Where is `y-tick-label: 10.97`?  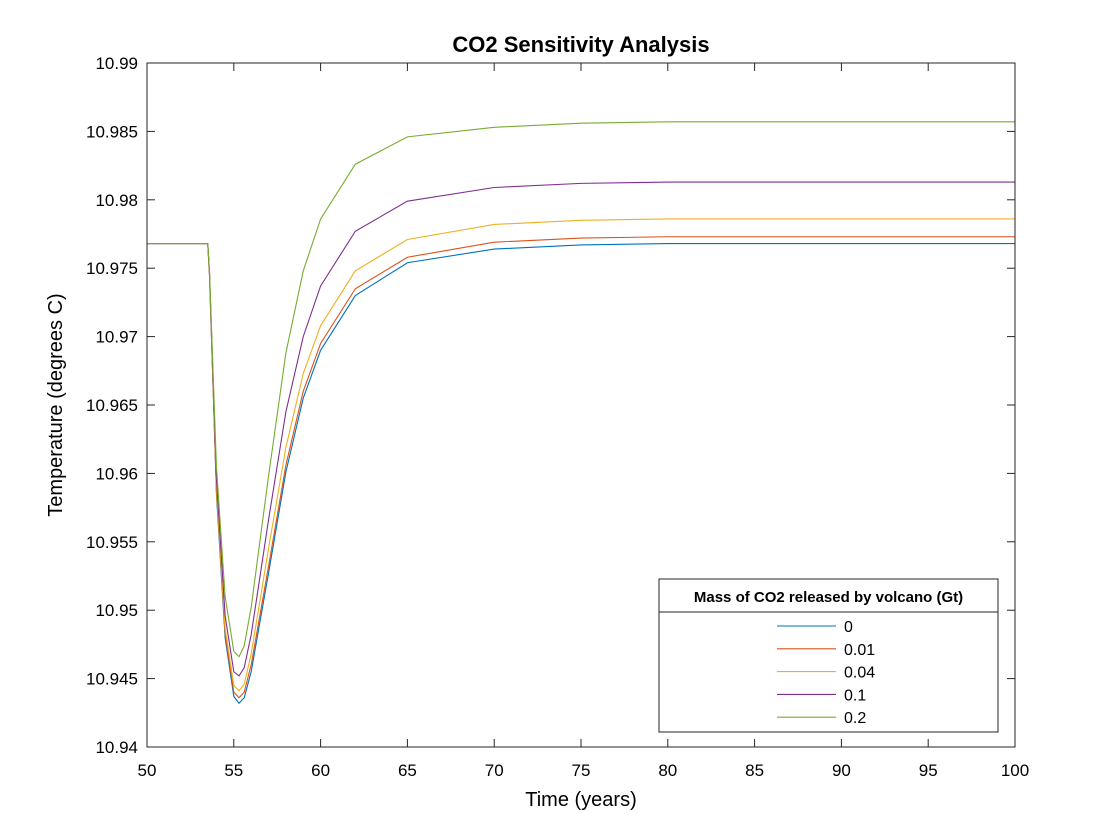 y-tick-label: 10.97 is located at coordinates (116, 337).